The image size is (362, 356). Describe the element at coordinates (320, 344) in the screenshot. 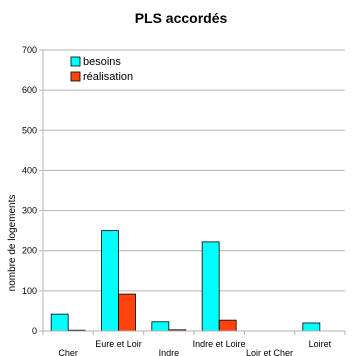

I see `x-tick-label: Loiret` at that location.